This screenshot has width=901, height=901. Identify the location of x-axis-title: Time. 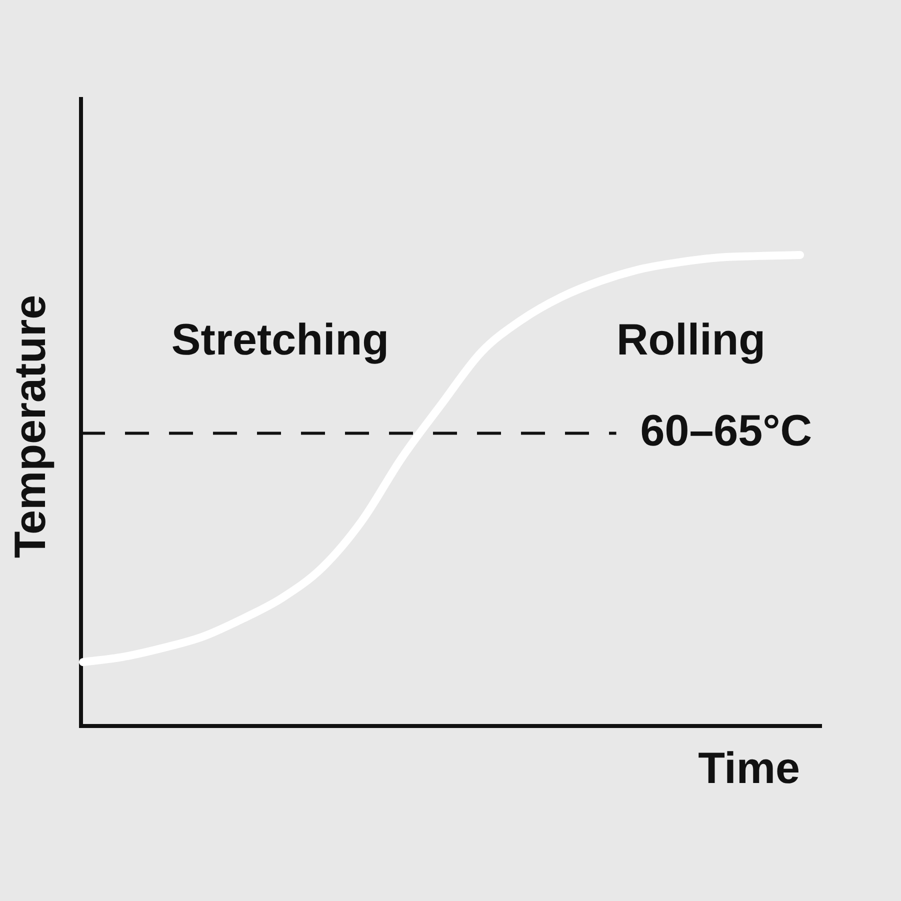
(749, 768).